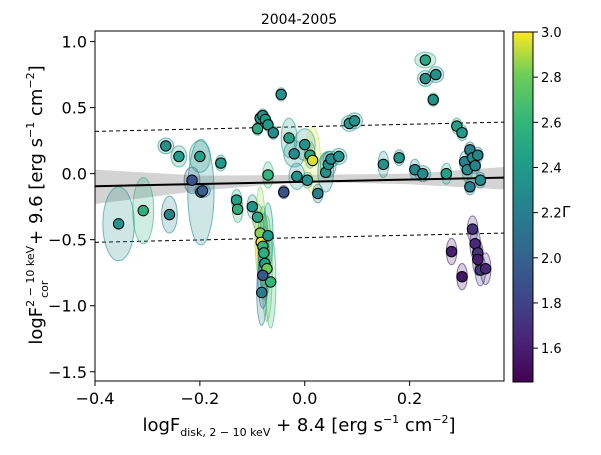  Describe the element at coordinates (547, 191) in the screenshot. I see `colorbar-ticks: 1.6 1.8 2.0 2.2 2.4 2.6 2.8 3.0` at that location.